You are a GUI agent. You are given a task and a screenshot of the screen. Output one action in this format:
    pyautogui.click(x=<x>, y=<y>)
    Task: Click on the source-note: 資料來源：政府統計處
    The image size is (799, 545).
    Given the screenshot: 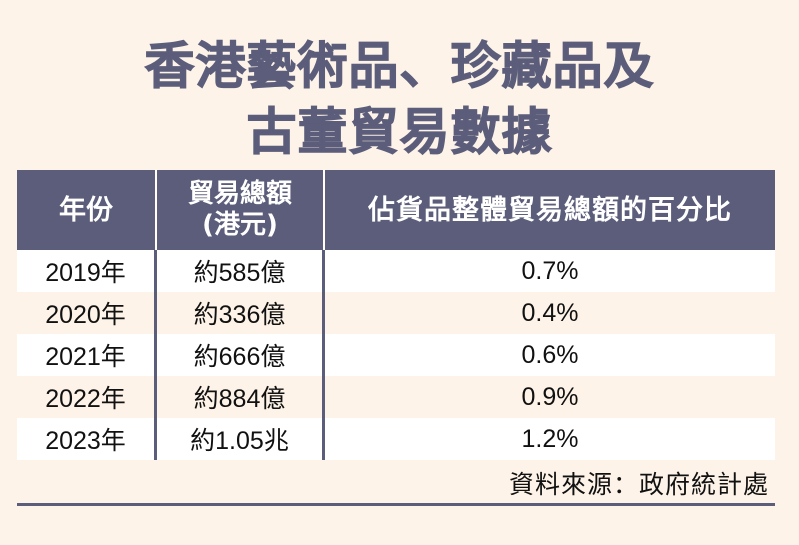 What is the action you would take?
    pyautogui.click(x=638, y=484)
    